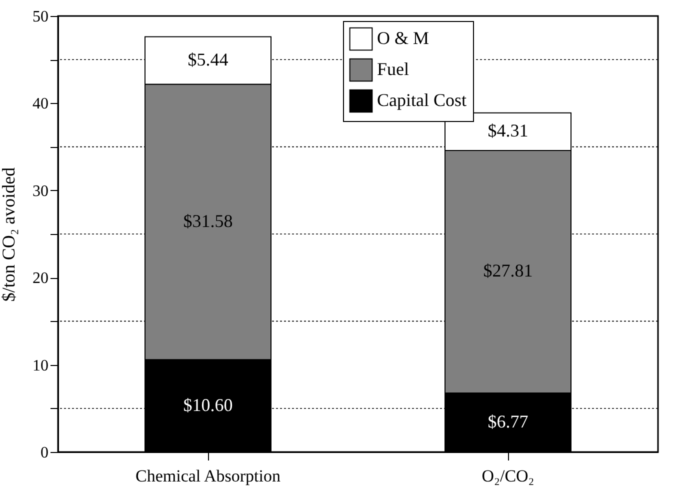 This screenshot has width=696, height=504. What do you see at coordinates (403, 38) in the screenshot?
I see `legend-label: O & M` at bounding box center [403, 38].